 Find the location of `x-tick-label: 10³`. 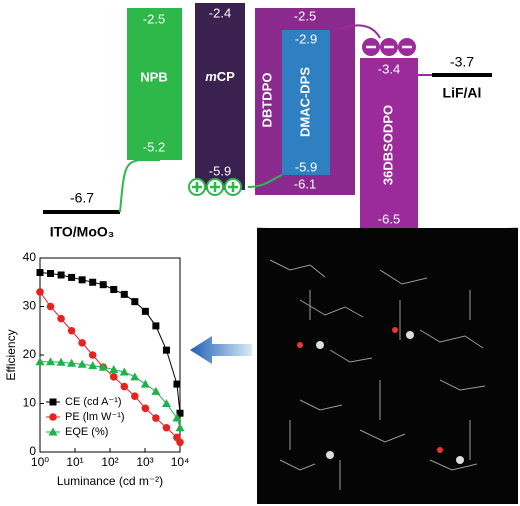

x-tick-label: 10³ is located at coordinates (144, 462).